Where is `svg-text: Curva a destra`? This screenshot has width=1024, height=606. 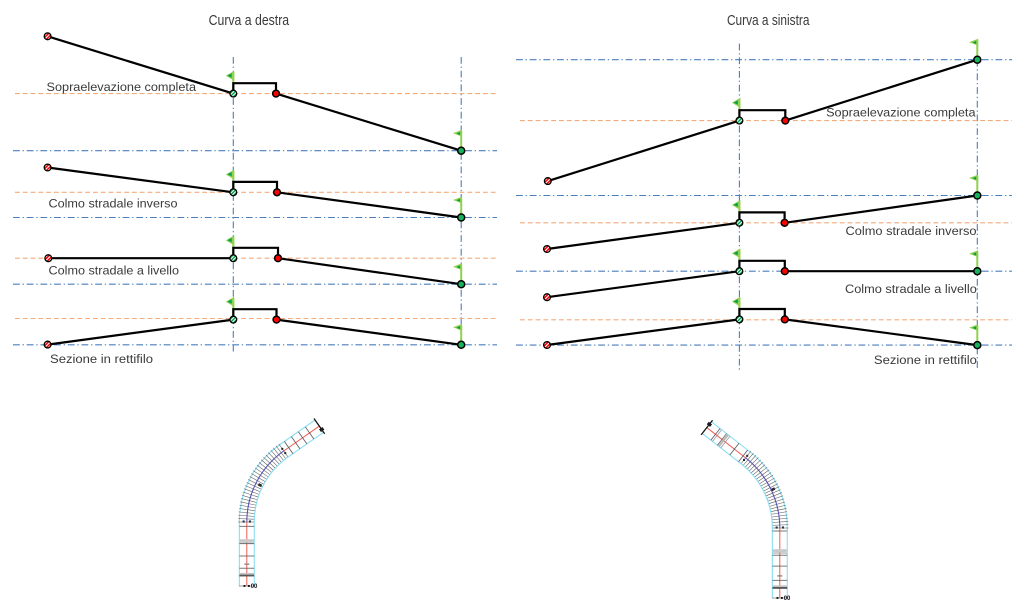
svg-text: Curva a destra is located at coordinates (249, 21).